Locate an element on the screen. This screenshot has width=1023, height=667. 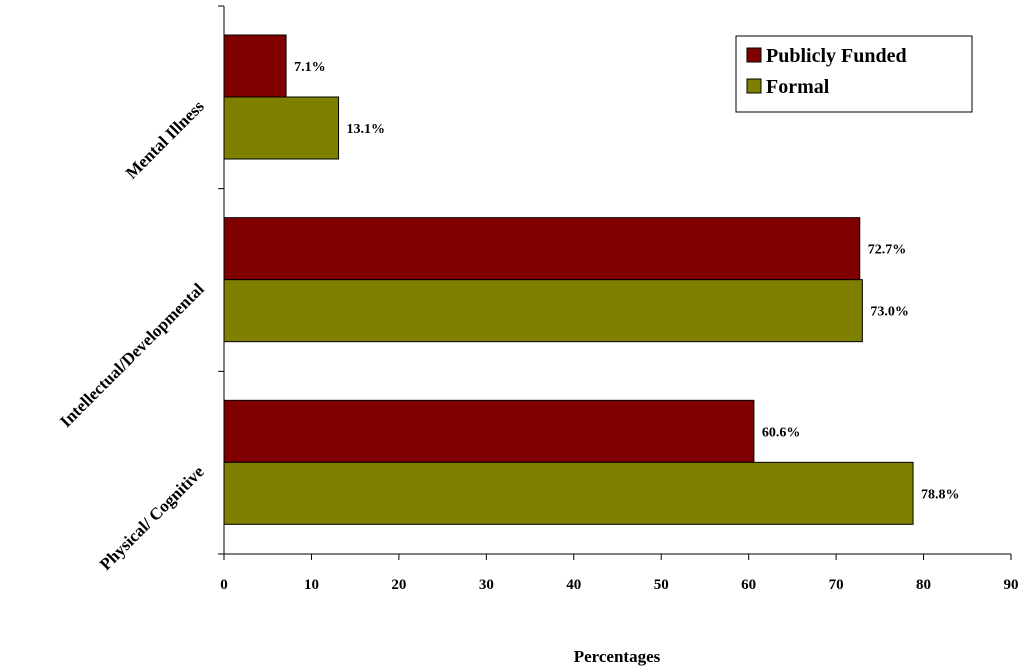
value-label-publicly-funded-physical-cognitive: 60.6% is located at coordinates (781, 432).